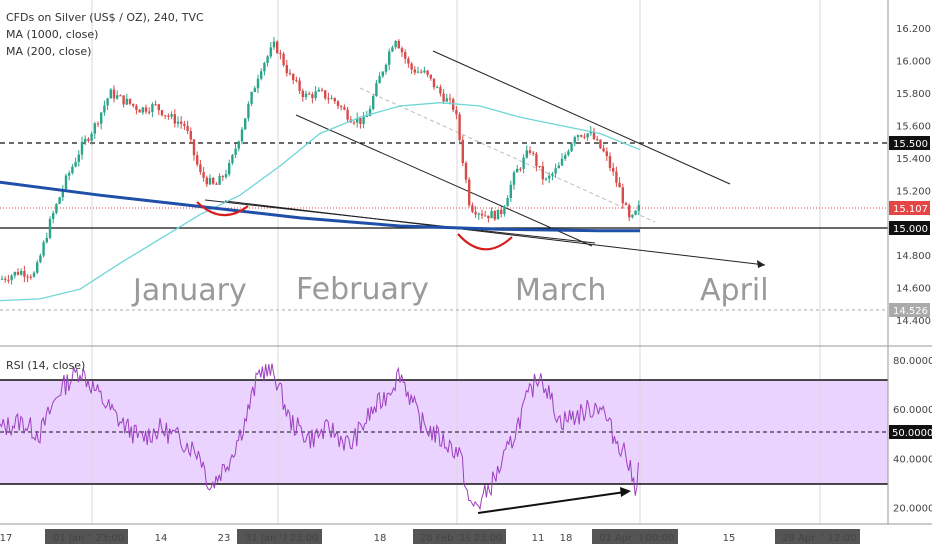 The height and width of the screenshot is (550, 932). What do you see at coordinates (270, 538) in the screenshot?
I see `time-tick-label: 31 Jan '19` at bounding box center [270, 538].